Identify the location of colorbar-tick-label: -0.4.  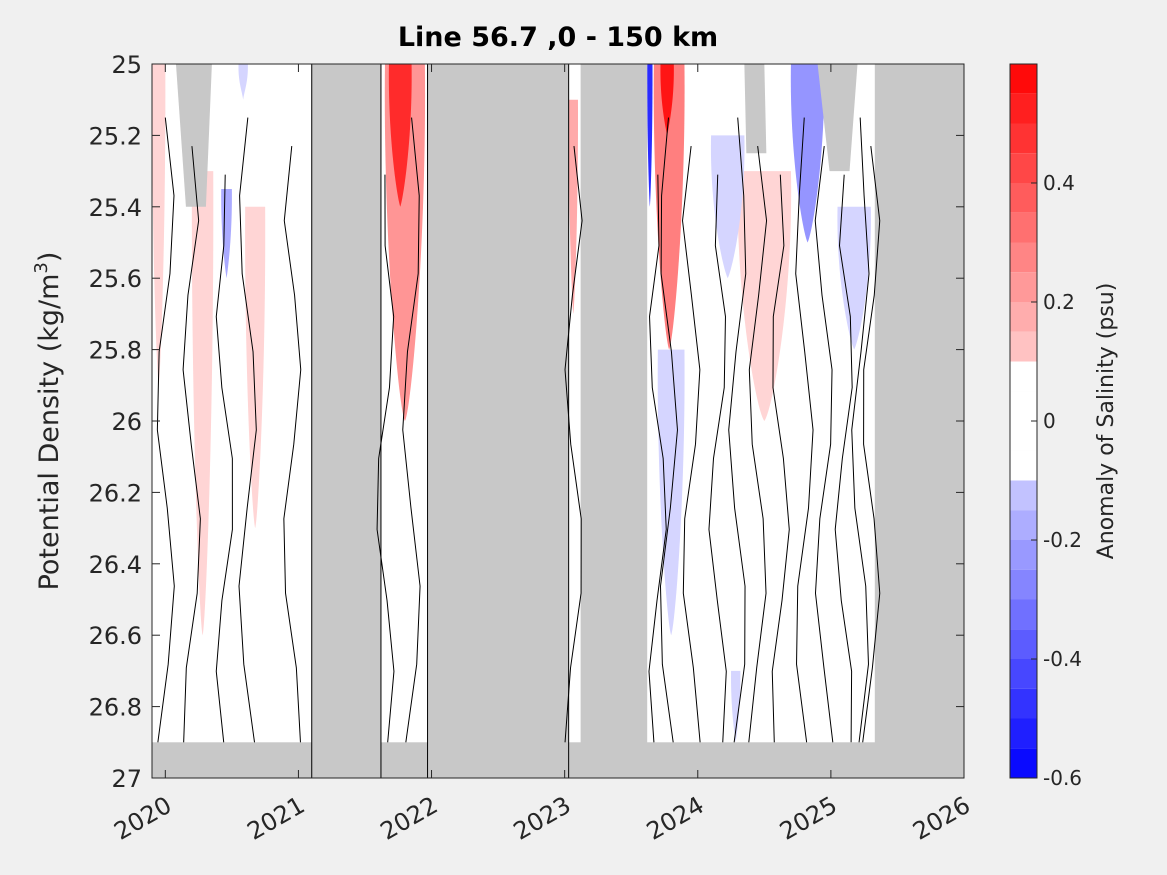
(1062, 659).